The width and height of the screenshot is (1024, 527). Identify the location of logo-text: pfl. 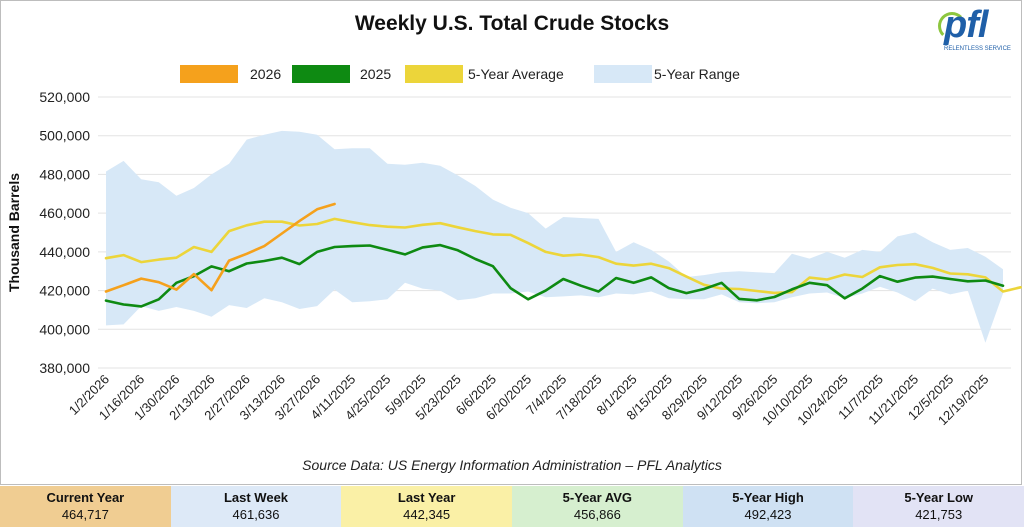
(966, 25).